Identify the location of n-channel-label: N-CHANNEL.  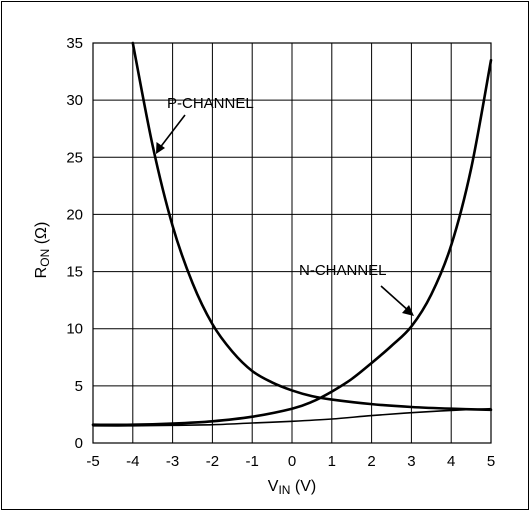
(343, 270).